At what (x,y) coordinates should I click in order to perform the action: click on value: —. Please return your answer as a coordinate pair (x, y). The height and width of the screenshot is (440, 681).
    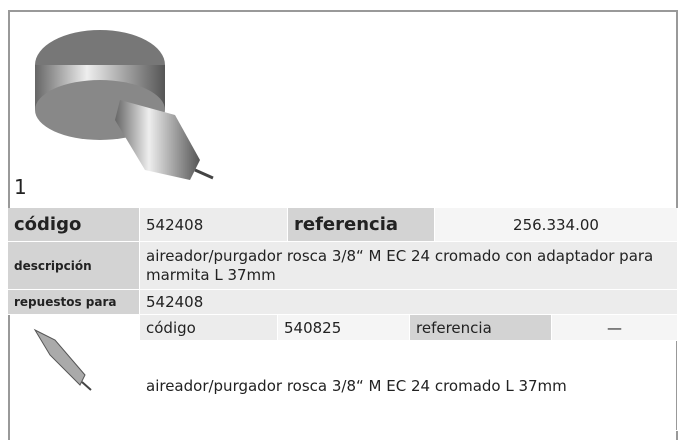
    Looking at the image, I should click on (615, 328).